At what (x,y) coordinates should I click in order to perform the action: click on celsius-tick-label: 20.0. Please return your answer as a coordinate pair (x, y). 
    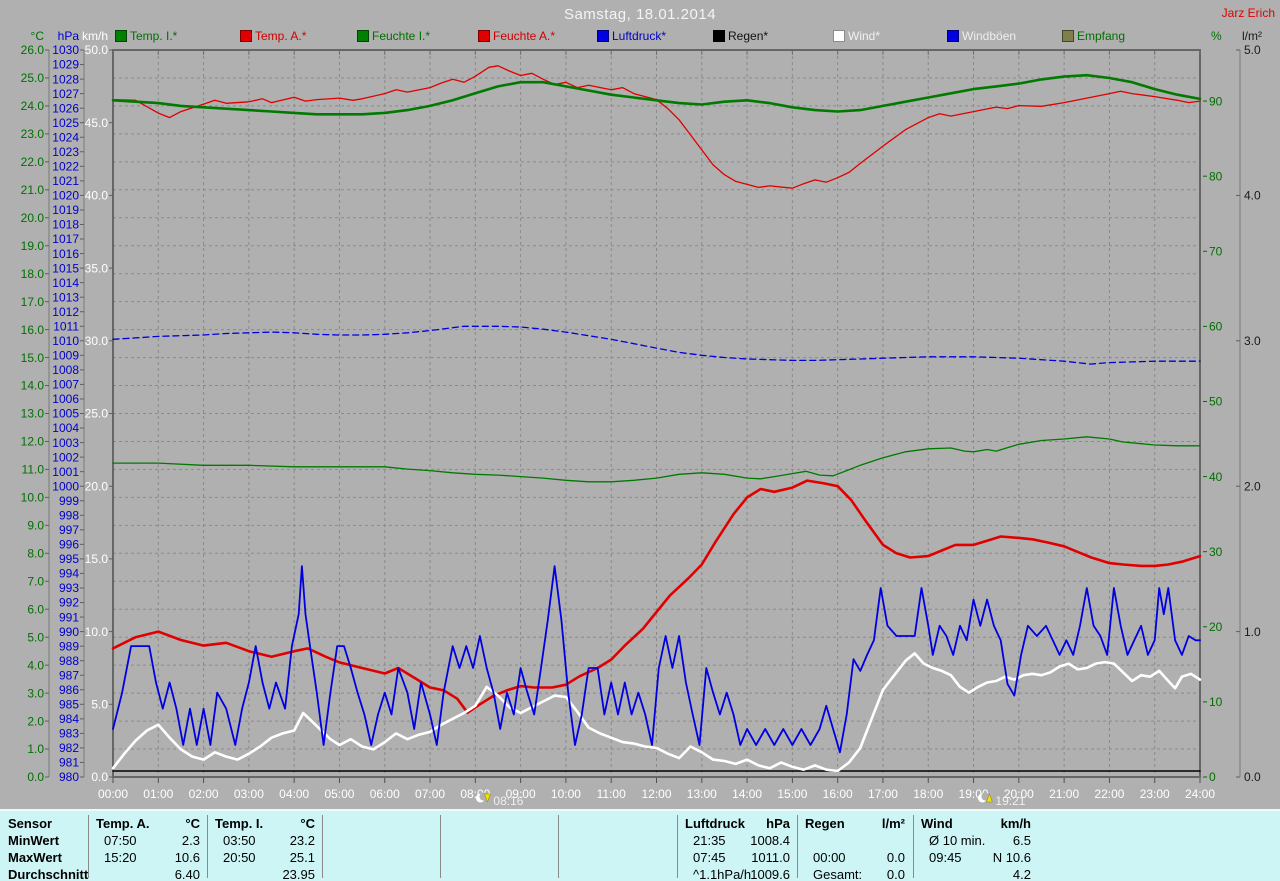
    Looking at the image, I should click on (33, 218).